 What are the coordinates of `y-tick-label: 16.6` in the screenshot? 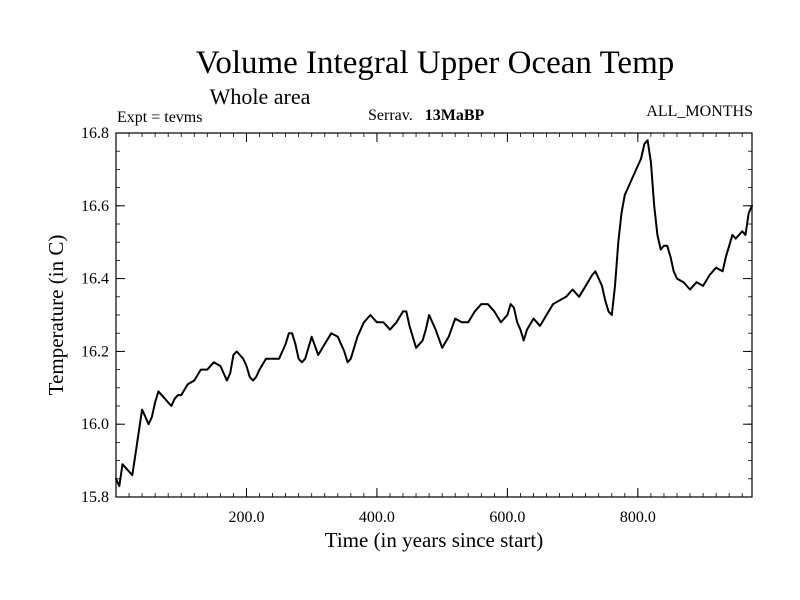 It's located at (95, 206).